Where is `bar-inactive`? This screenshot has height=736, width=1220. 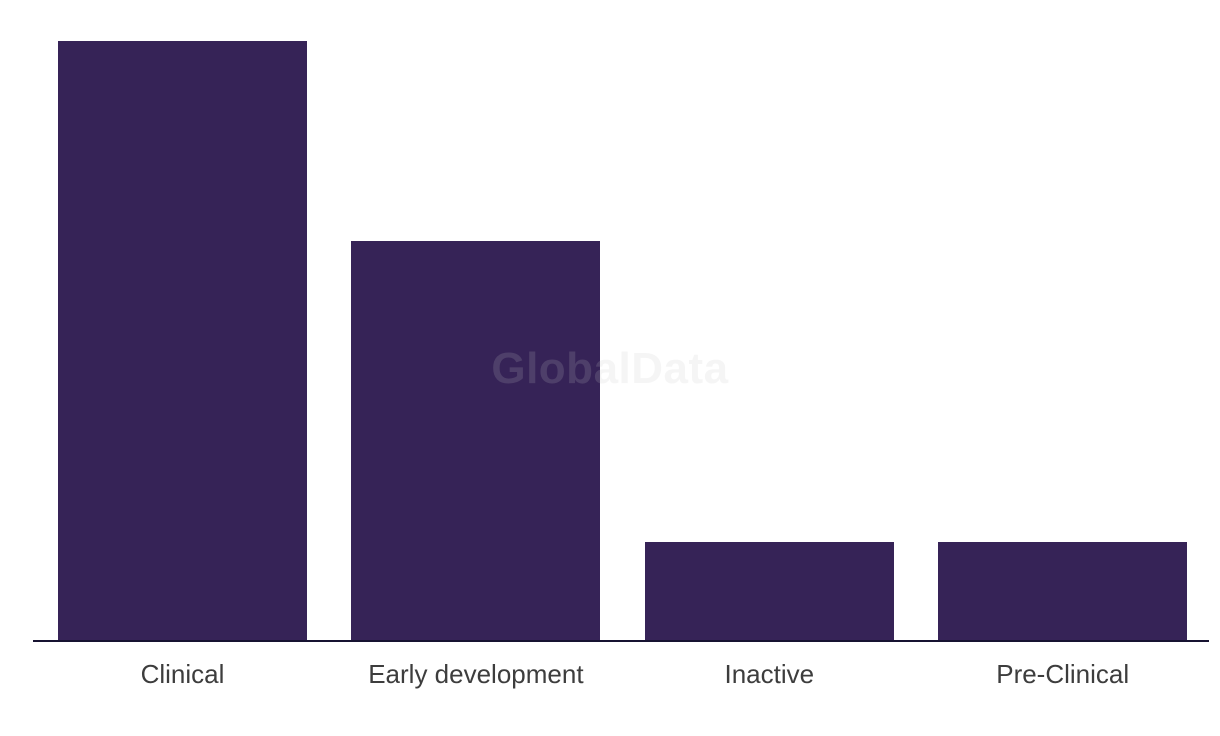
bar-inactive is located at coordinates (769, 591).